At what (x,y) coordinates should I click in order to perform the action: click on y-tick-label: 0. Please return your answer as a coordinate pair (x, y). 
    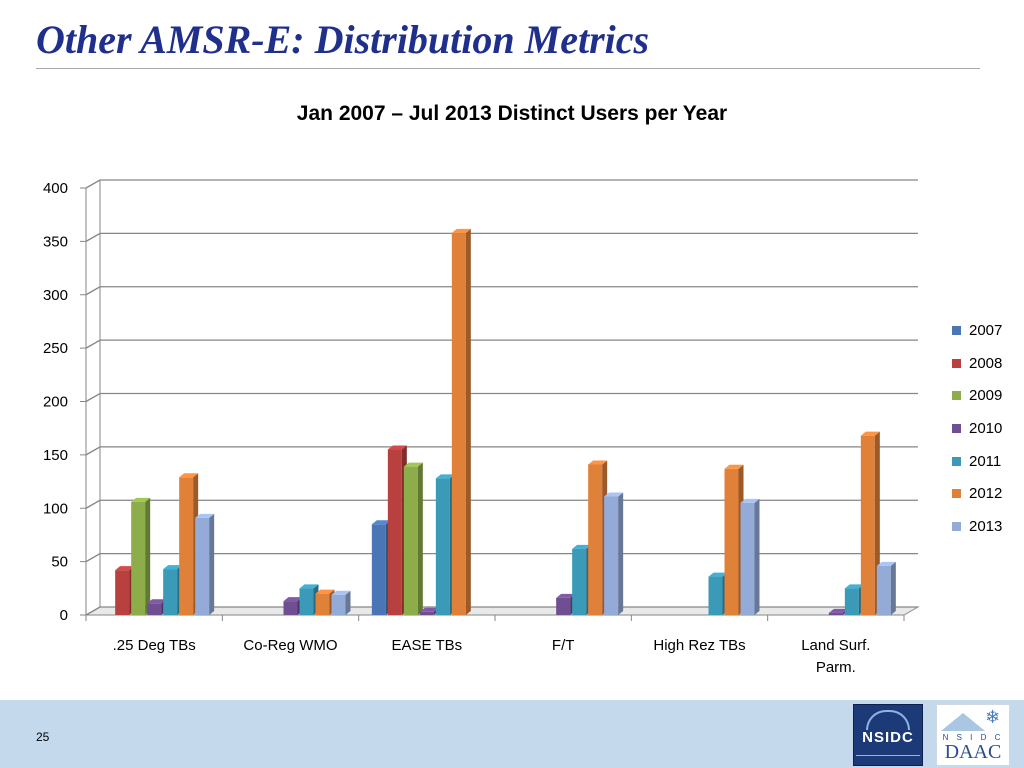
    Looking at the image, I should click on (64, 615).